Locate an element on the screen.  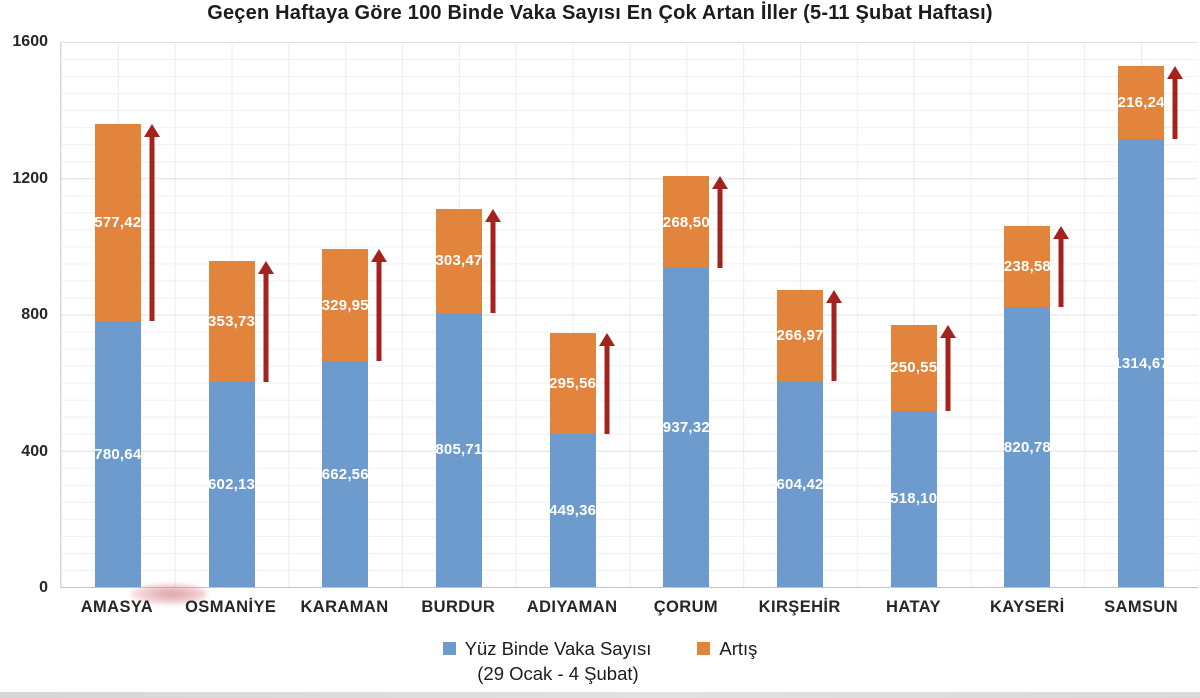
value-label: 780,64 is located at coordinates (118, 454).